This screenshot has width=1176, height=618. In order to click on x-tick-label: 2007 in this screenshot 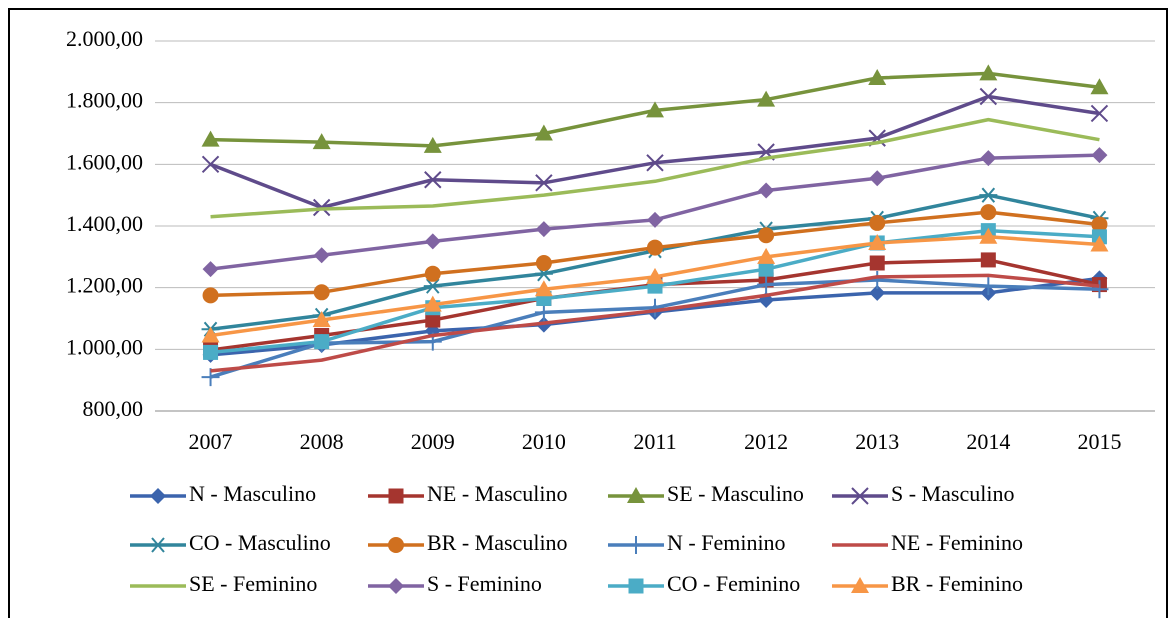, I will do `click(211, 441)`.